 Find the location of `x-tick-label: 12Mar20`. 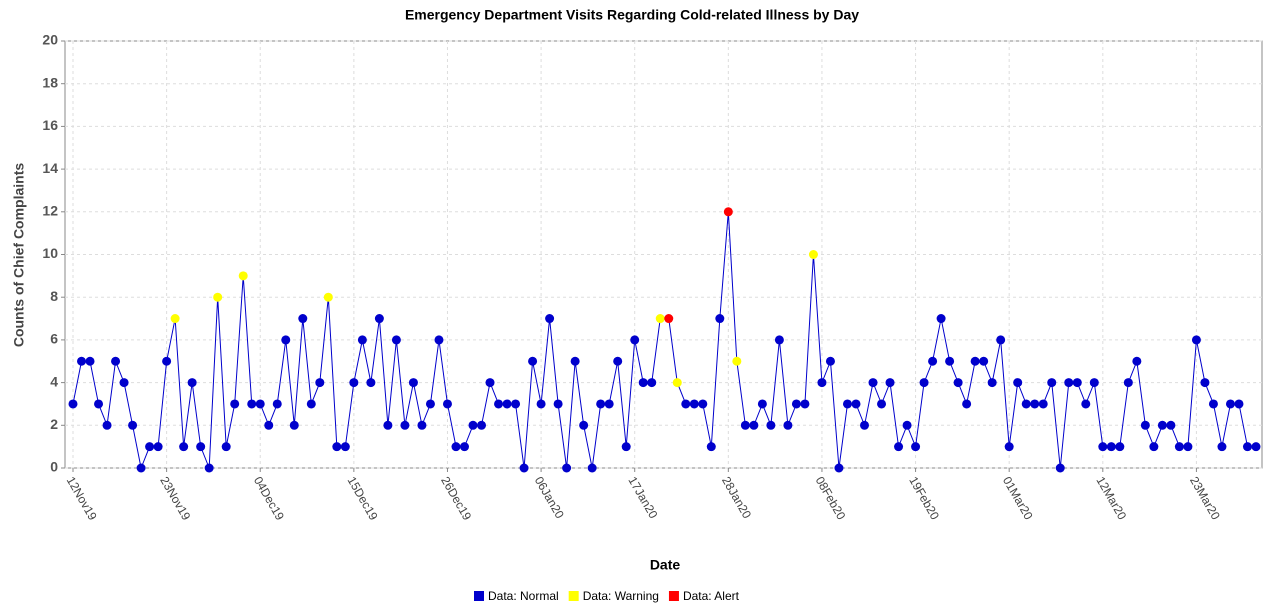

x-tick-label: 12Mar20 is located at coordinates (1111, 498).